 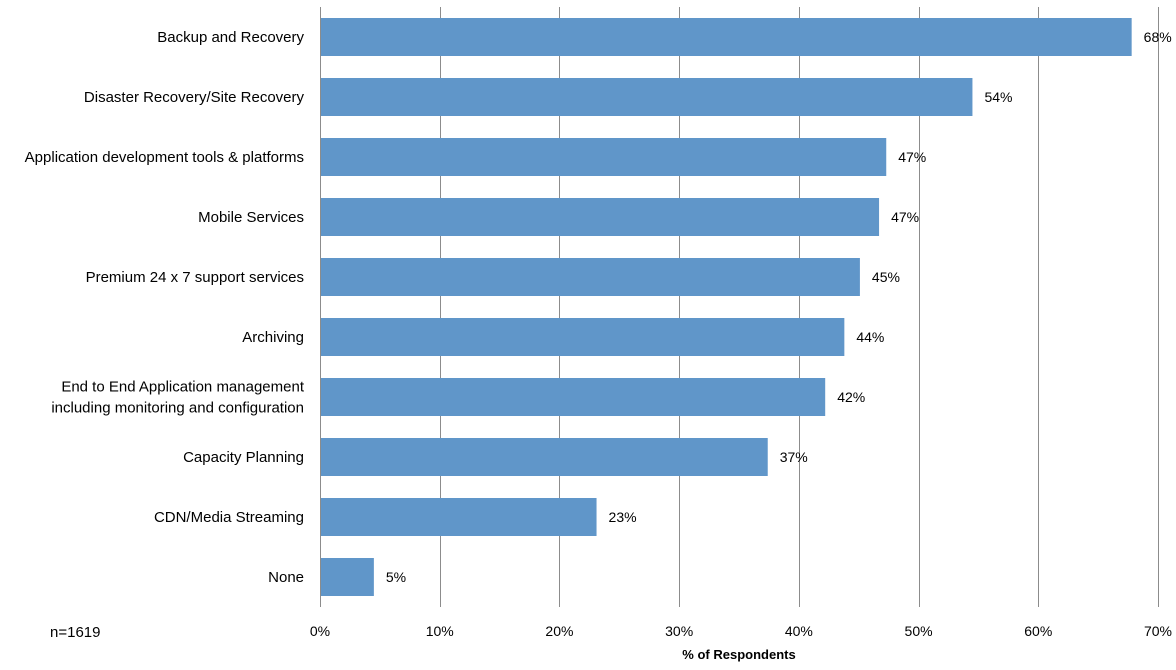 I want to click on category-label: Mobile Services, so click(x=251, y=217).